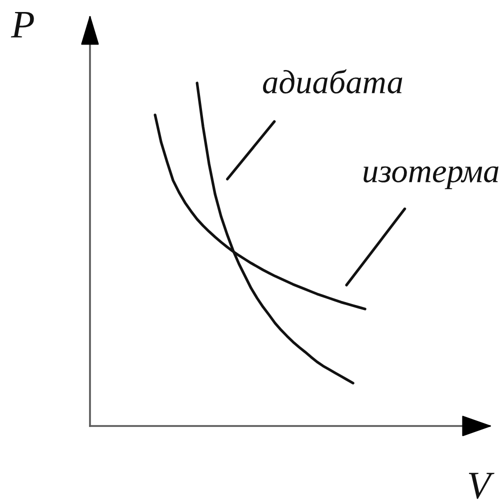 The image size is (503, 502). I want to click on text: изотерма, so click(431, 178).